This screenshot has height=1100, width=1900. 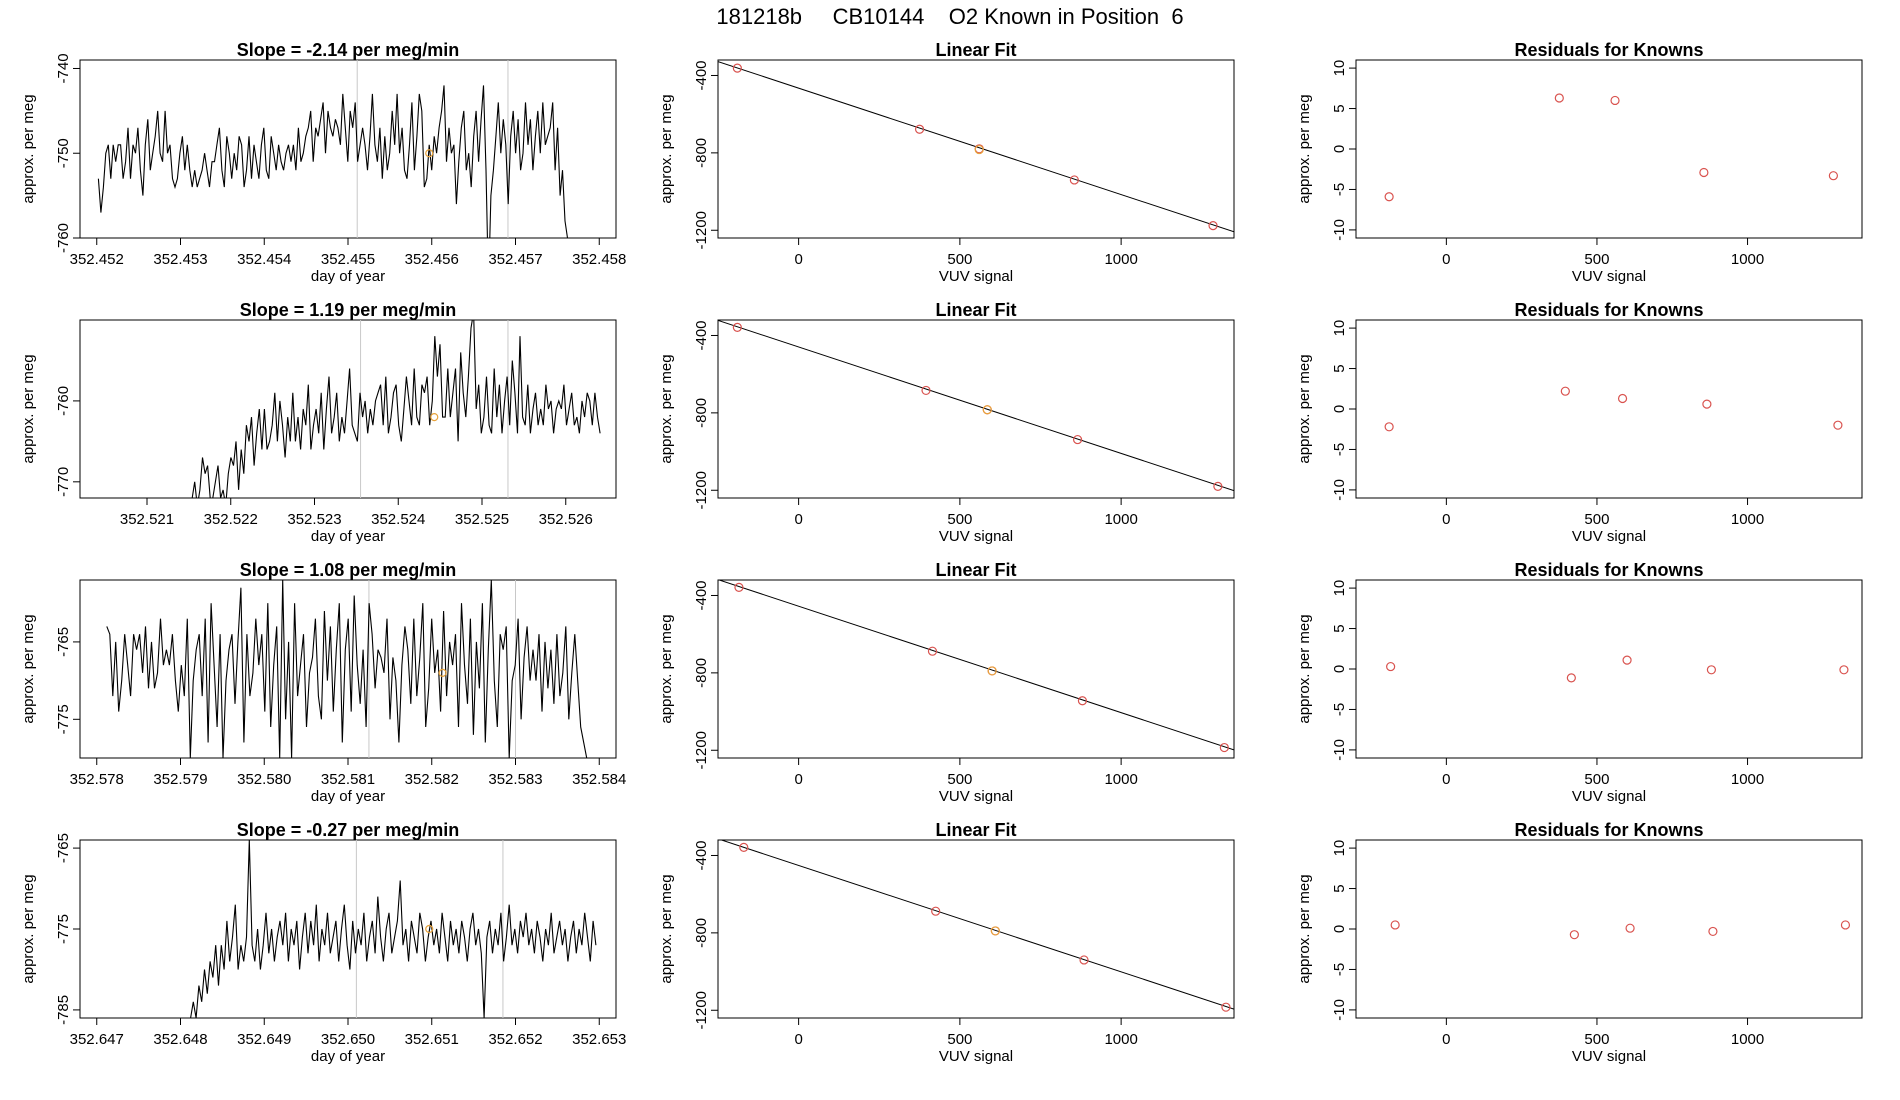 What do you see at coordinates (515, 259) in the screenshot?
I see `x-tick-label: 352.457` at bounding box center [515, 259].